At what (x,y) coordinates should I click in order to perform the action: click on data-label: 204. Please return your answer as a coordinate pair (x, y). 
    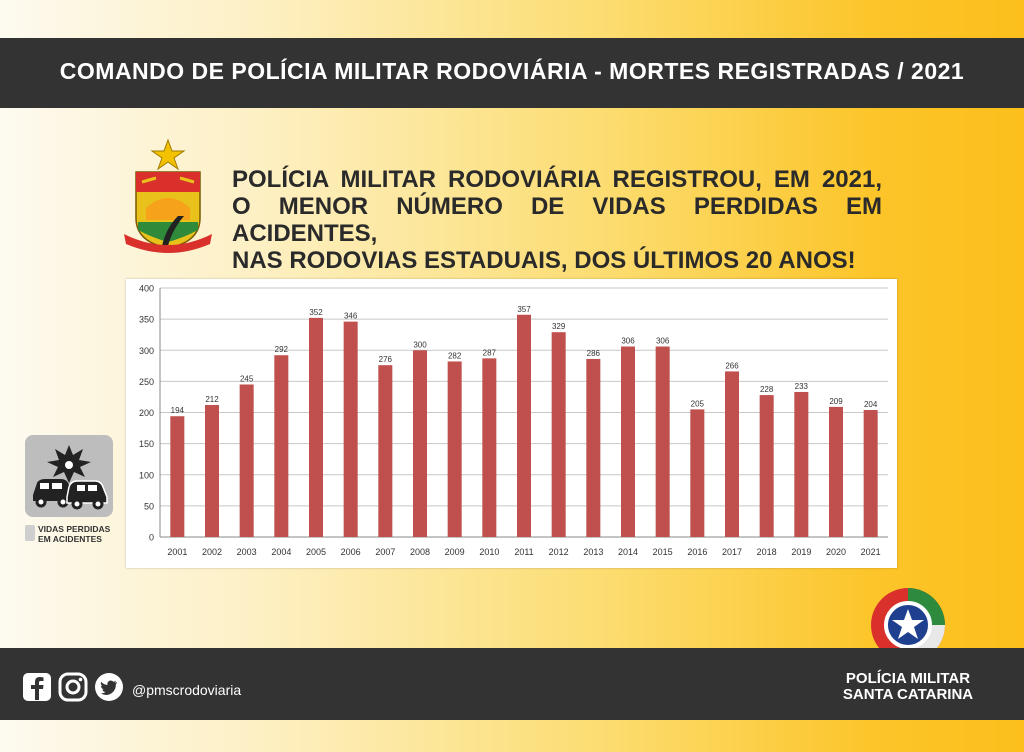
    Looking at the image, I should click on (871, 404).